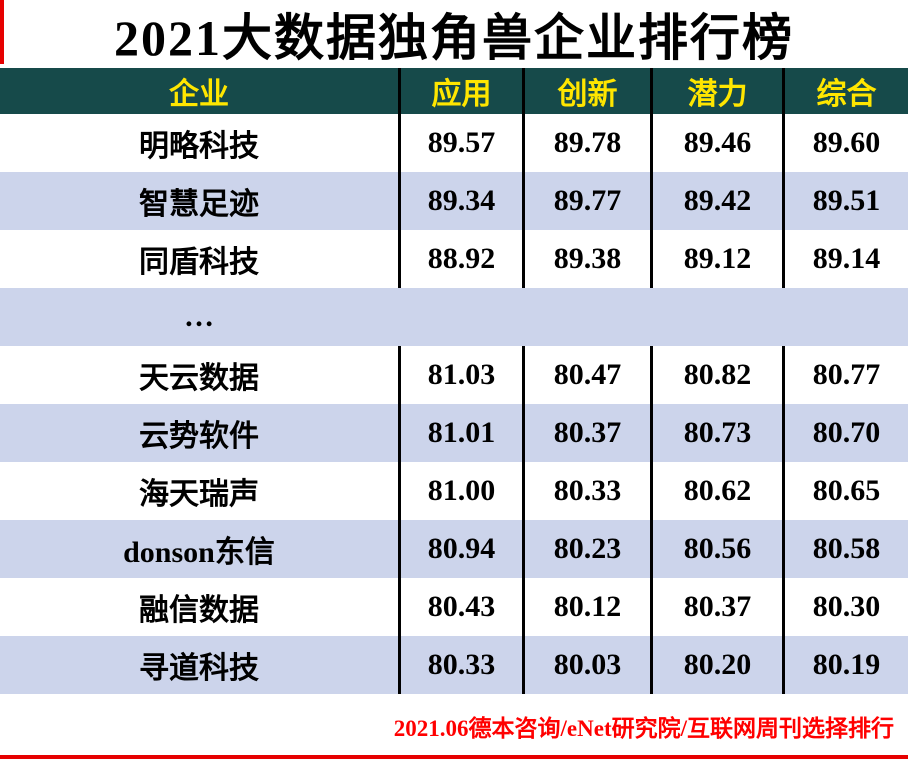  Describe the element at coordinates (199, 378) in the screenshot. I see `company-cell: 天云数据` at that location.